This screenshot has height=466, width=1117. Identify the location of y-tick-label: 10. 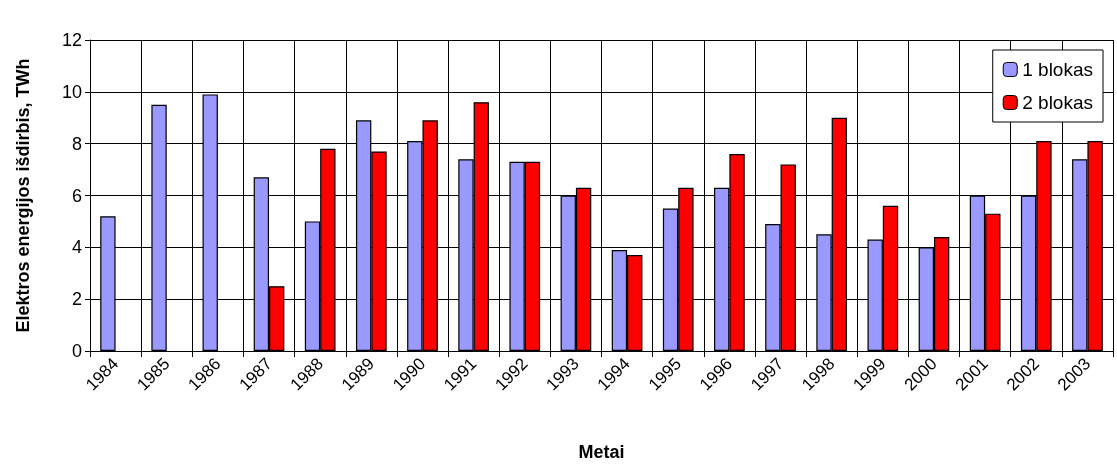
(71, 91).